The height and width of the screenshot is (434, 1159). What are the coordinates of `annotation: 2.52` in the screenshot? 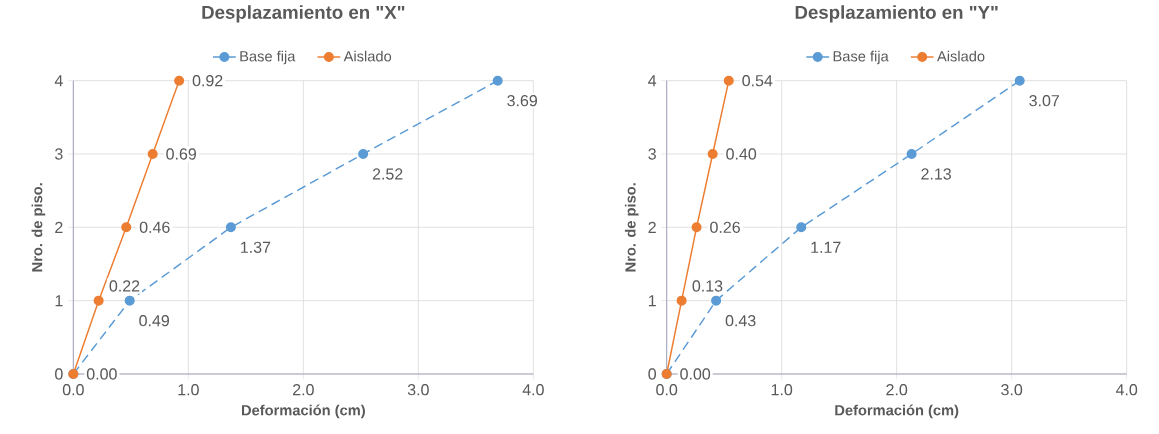 It's located at (387, 174).